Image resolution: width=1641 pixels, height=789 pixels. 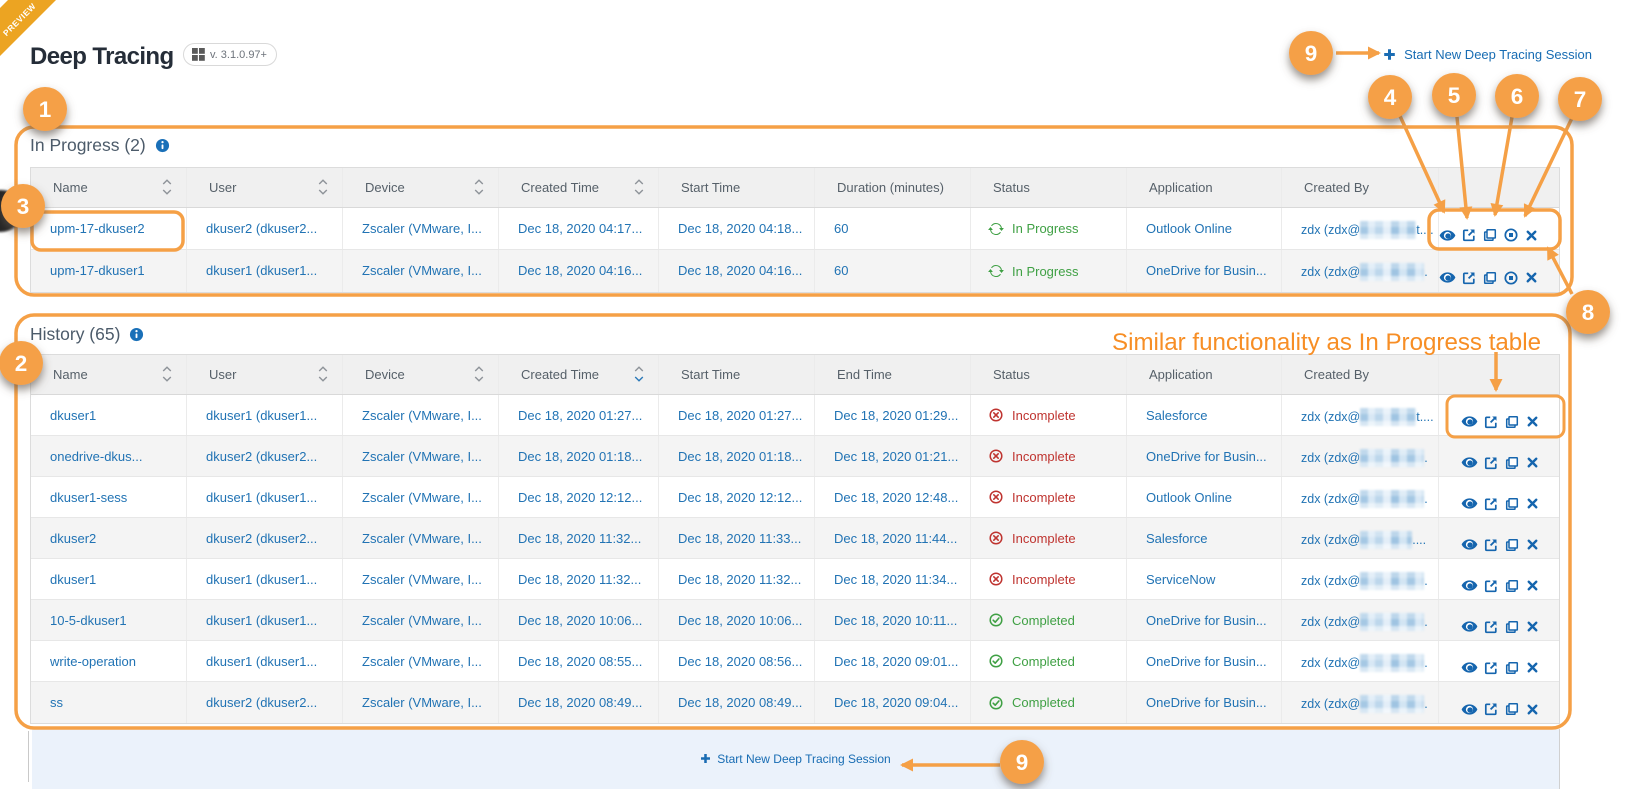 What do you see at coordinates (21, 363) in the screenshot?
I see `svg-text: 2` at bounding box center [21, 363].